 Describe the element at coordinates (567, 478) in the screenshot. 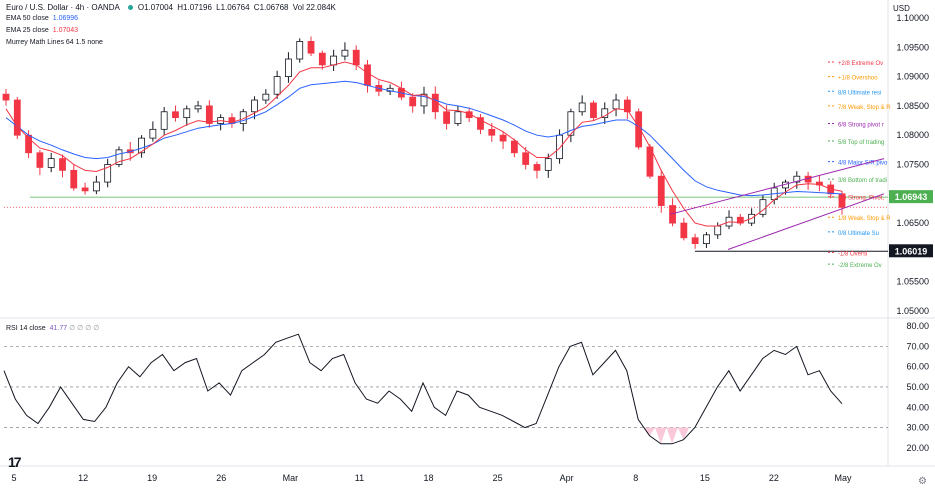

I see `time-tick-label: Apr` at that location.